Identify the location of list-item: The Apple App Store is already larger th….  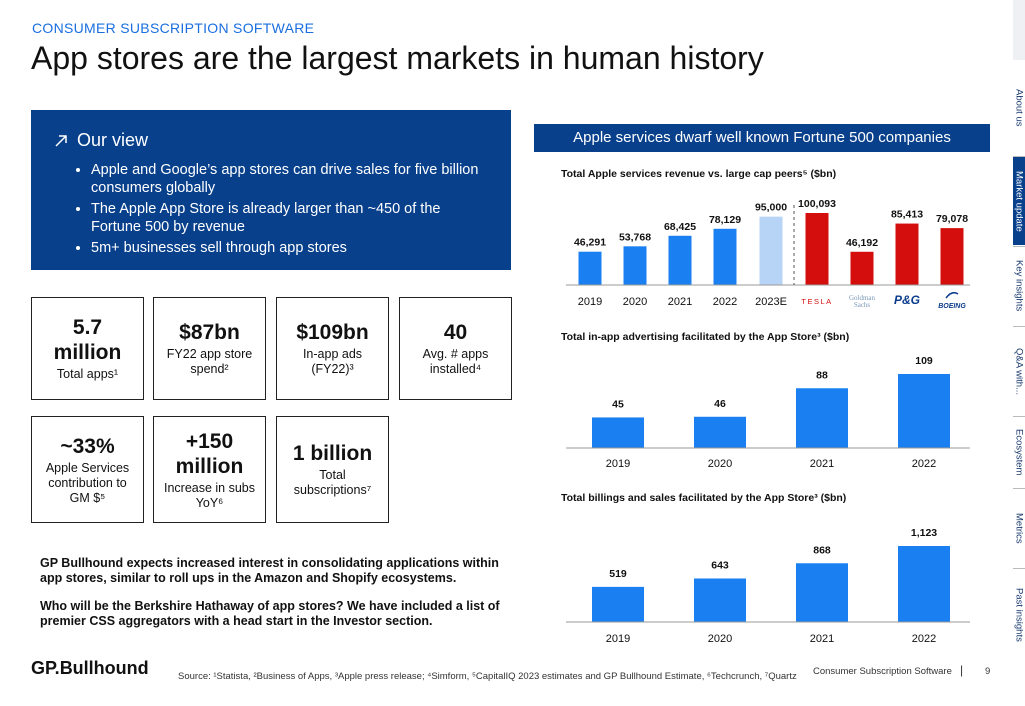
(290, 218).